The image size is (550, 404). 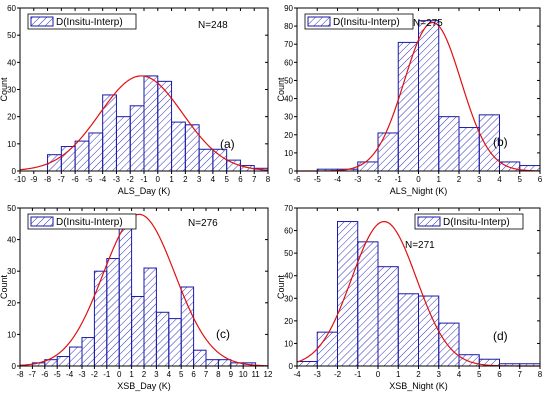 What do you see at coordinates (418, 386) in the screenshot?
I see `x-axis-label: XSB_Night (K)` at bounding box center [418, 386].